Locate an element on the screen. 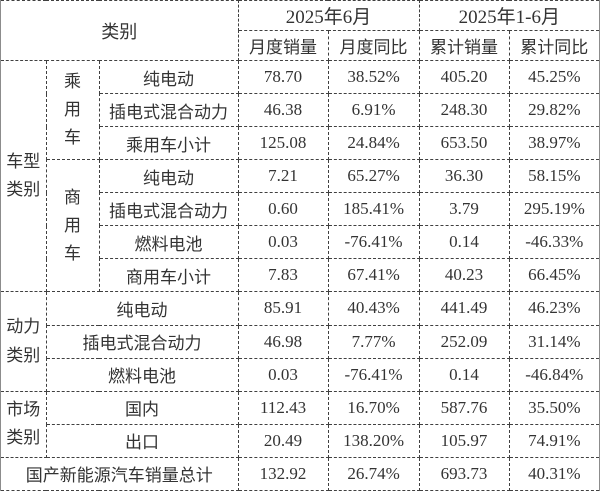 The image size is (600, 491). cell-monthly-sales: 20.49 is located at coordinates (283, 440).